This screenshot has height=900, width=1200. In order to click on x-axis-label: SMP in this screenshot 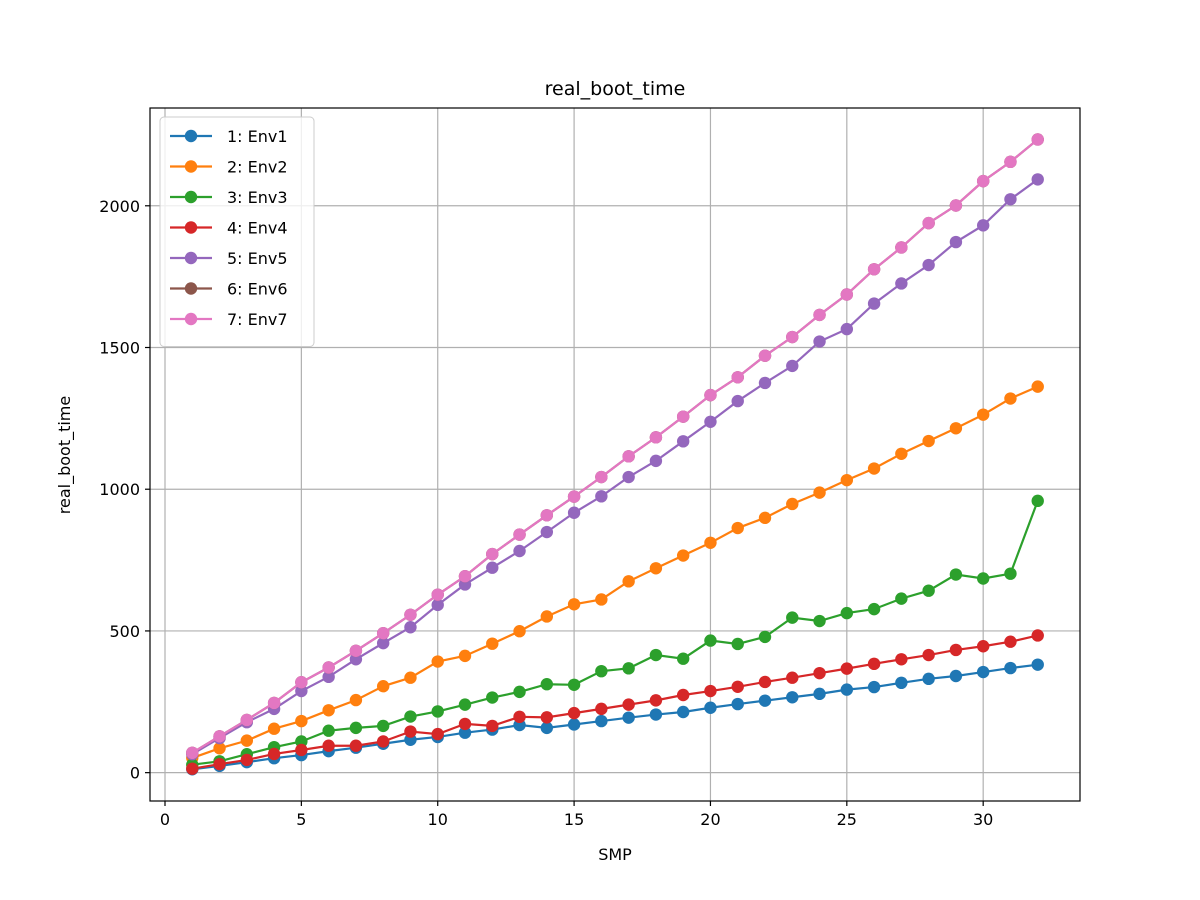, I will do `click(615, 854)`.